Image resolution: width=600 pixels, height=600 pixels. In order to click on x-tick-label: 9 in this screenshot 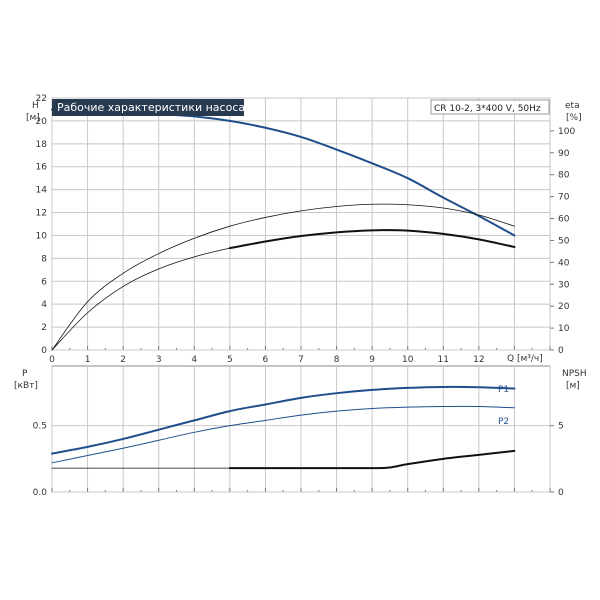, I will do `click(372, 360)`.